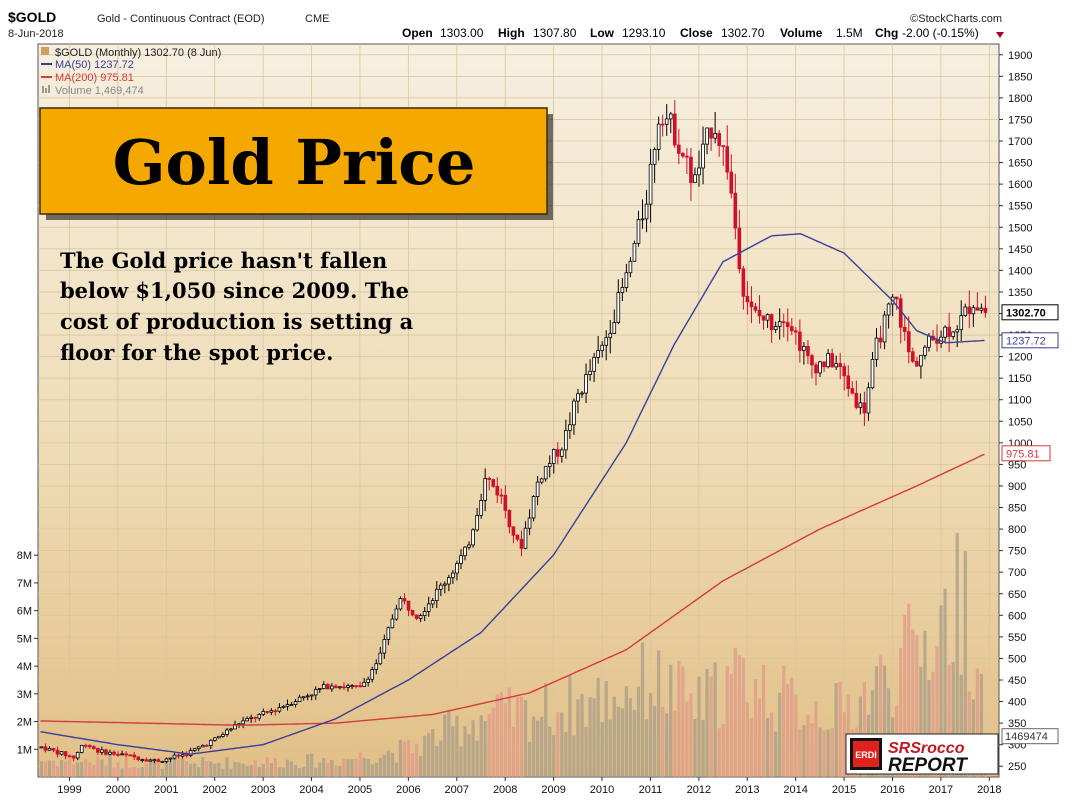  I want to click on volume-tick-label: 5M, so click(24, 639).